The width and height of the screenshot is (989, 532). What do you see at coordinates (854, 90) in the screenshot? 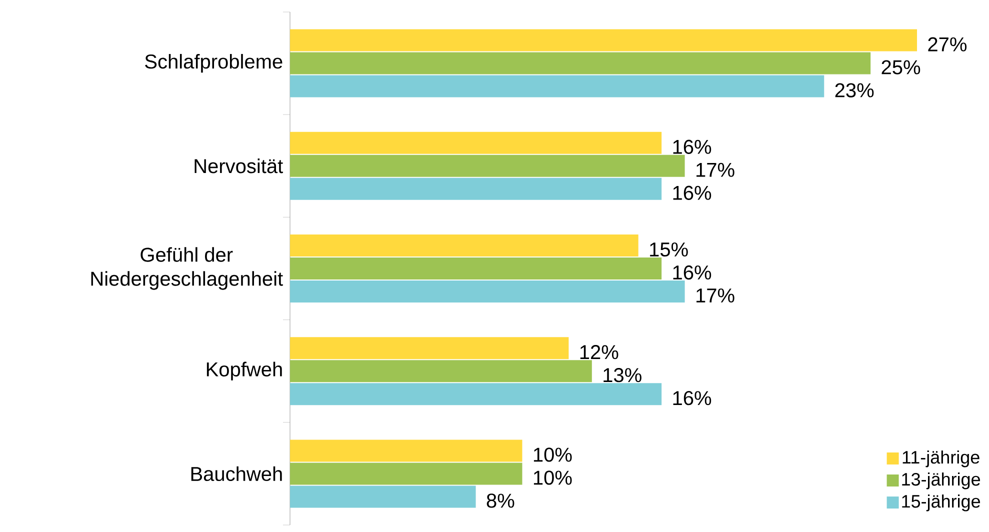
I see `data-label: 23%` at bounding box center [854, 90].